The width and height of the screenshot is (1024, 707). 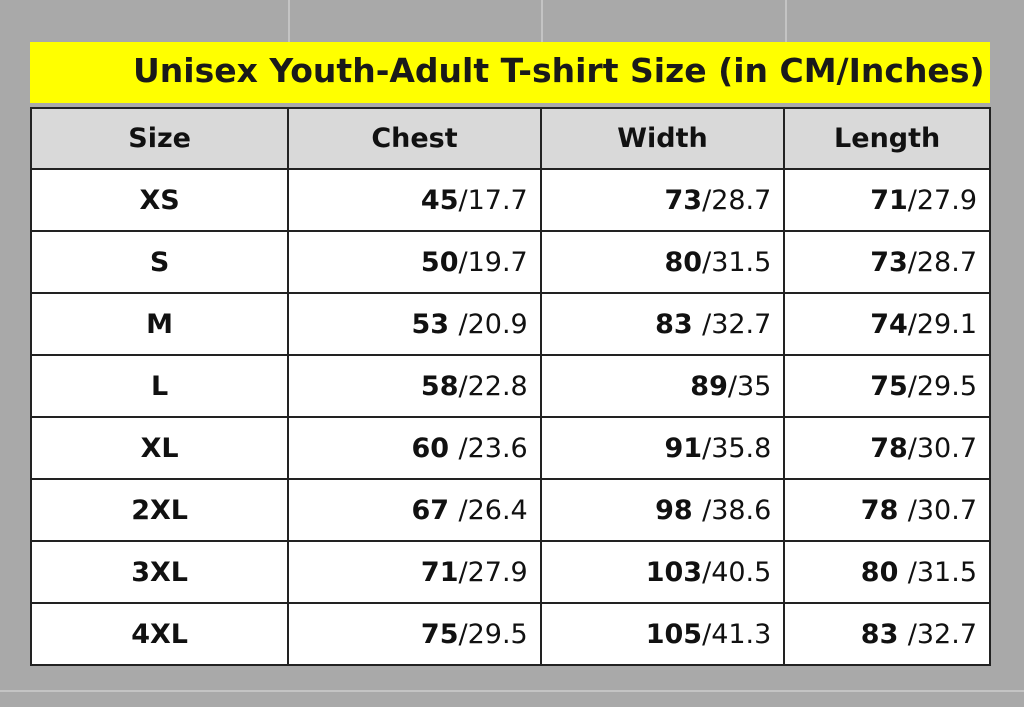 I want to click on measure-cell: 91/35.8, so click(x=662, y=448).